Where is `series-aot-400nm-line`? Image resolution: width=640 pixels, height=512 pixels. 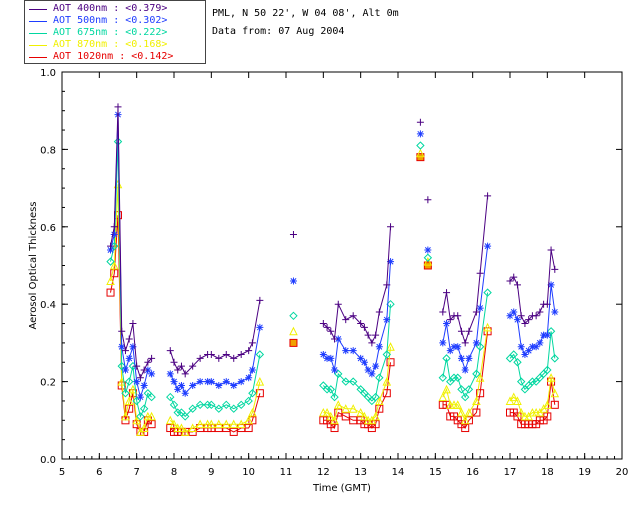
series-aot-400nm-line is located at coordinates (465, 270).